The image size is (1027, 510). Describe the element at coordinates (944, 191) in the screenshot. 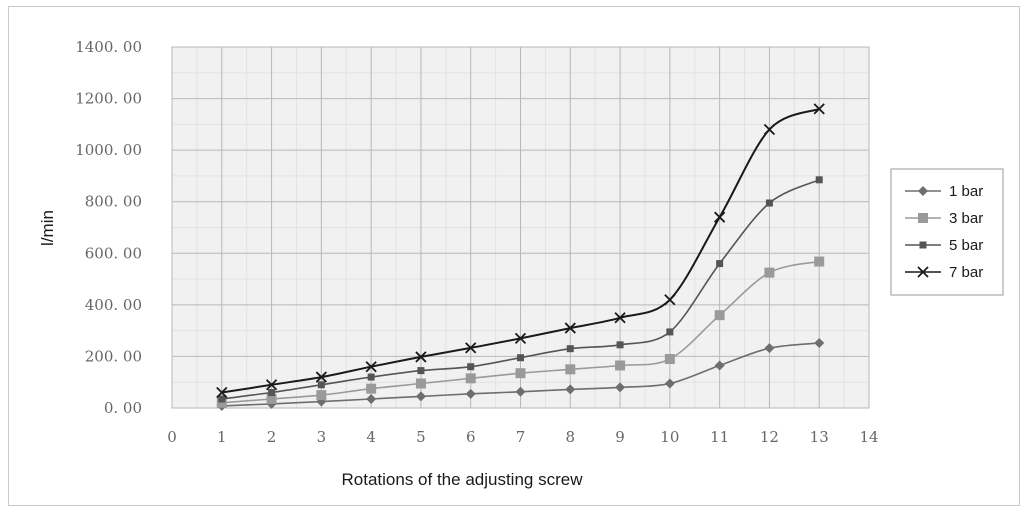

I see `legend-item-1-bar: 1 bar` at that location.